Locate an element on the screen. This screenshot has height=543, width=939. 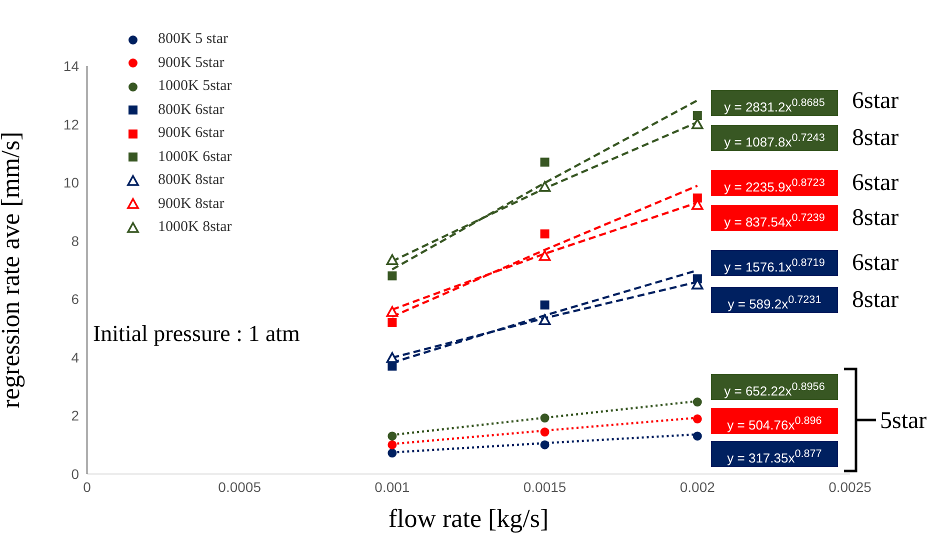
annotation: Initial pressure : 1 atm is located at coordinates (196, 334).